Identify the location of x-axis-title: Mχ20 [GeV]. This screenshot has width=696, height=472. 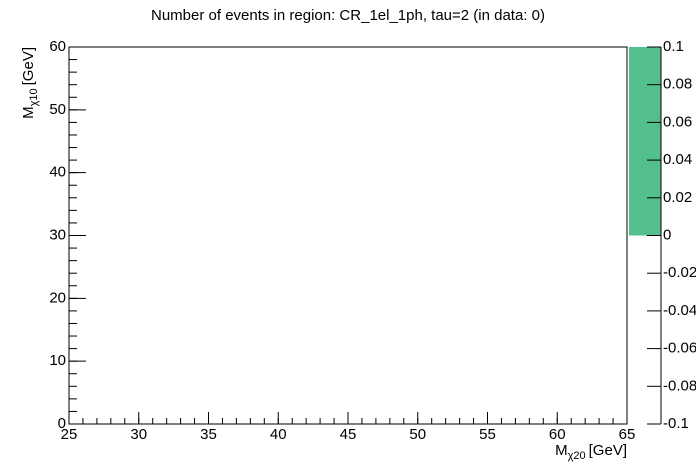
(591, 452).